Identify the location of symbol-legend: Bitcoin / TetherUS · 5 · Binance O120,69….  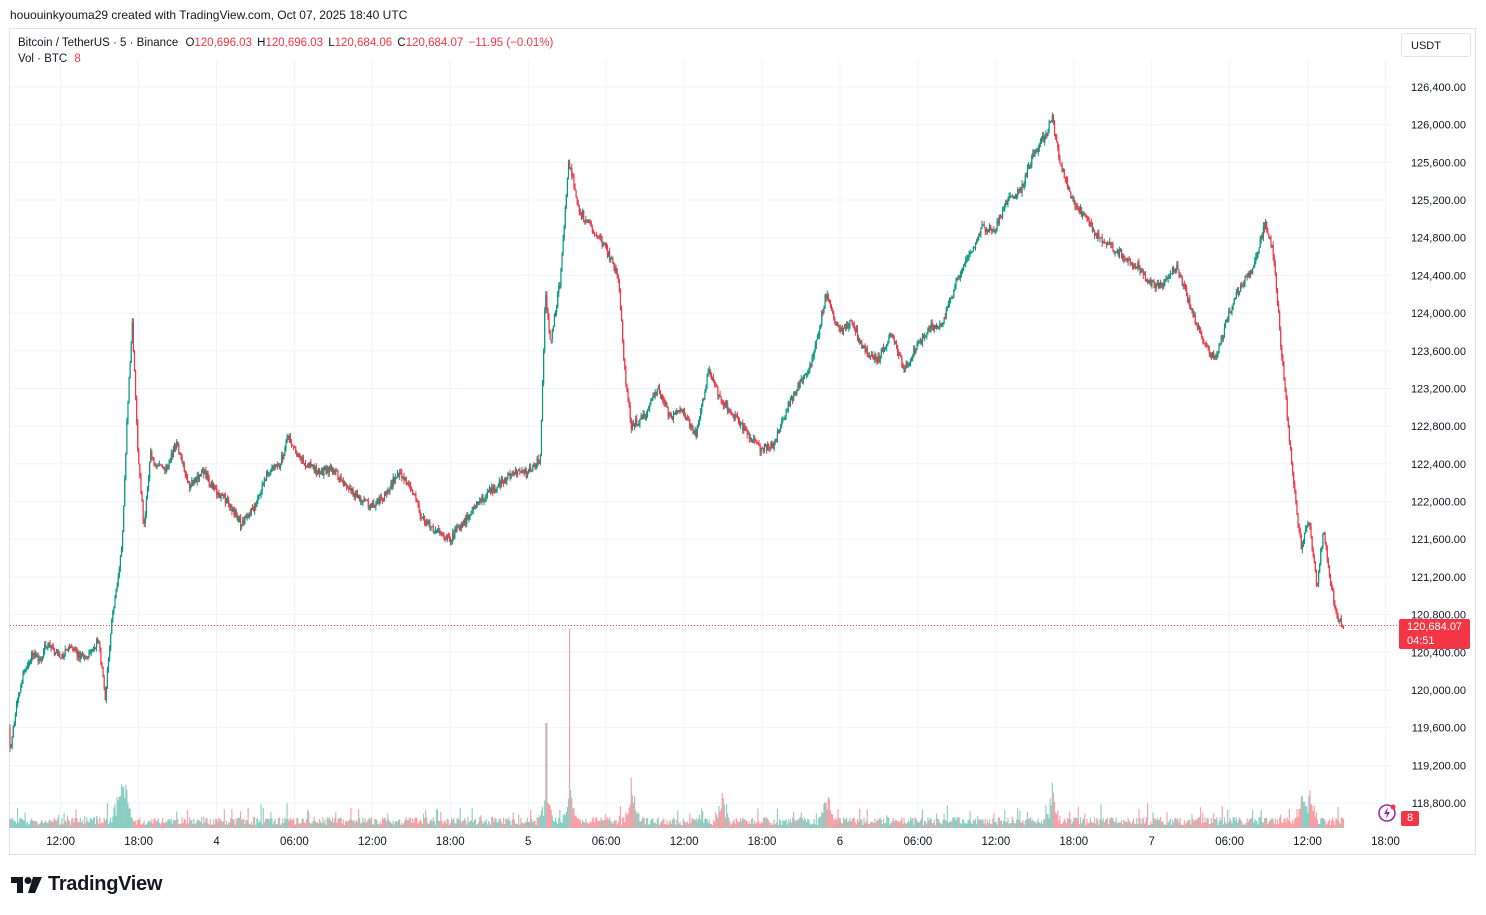
(285, 51).